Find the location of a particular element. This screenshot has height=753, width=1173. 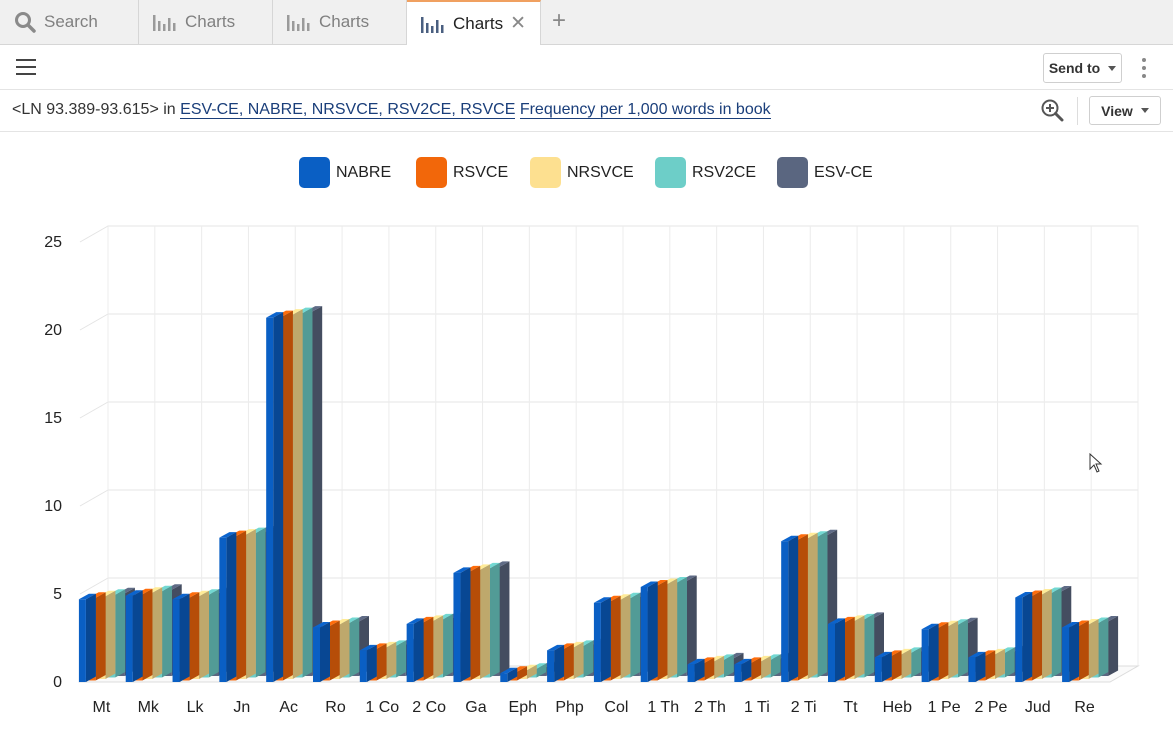

new-tab-button: + is located at coordinates (559, 20).